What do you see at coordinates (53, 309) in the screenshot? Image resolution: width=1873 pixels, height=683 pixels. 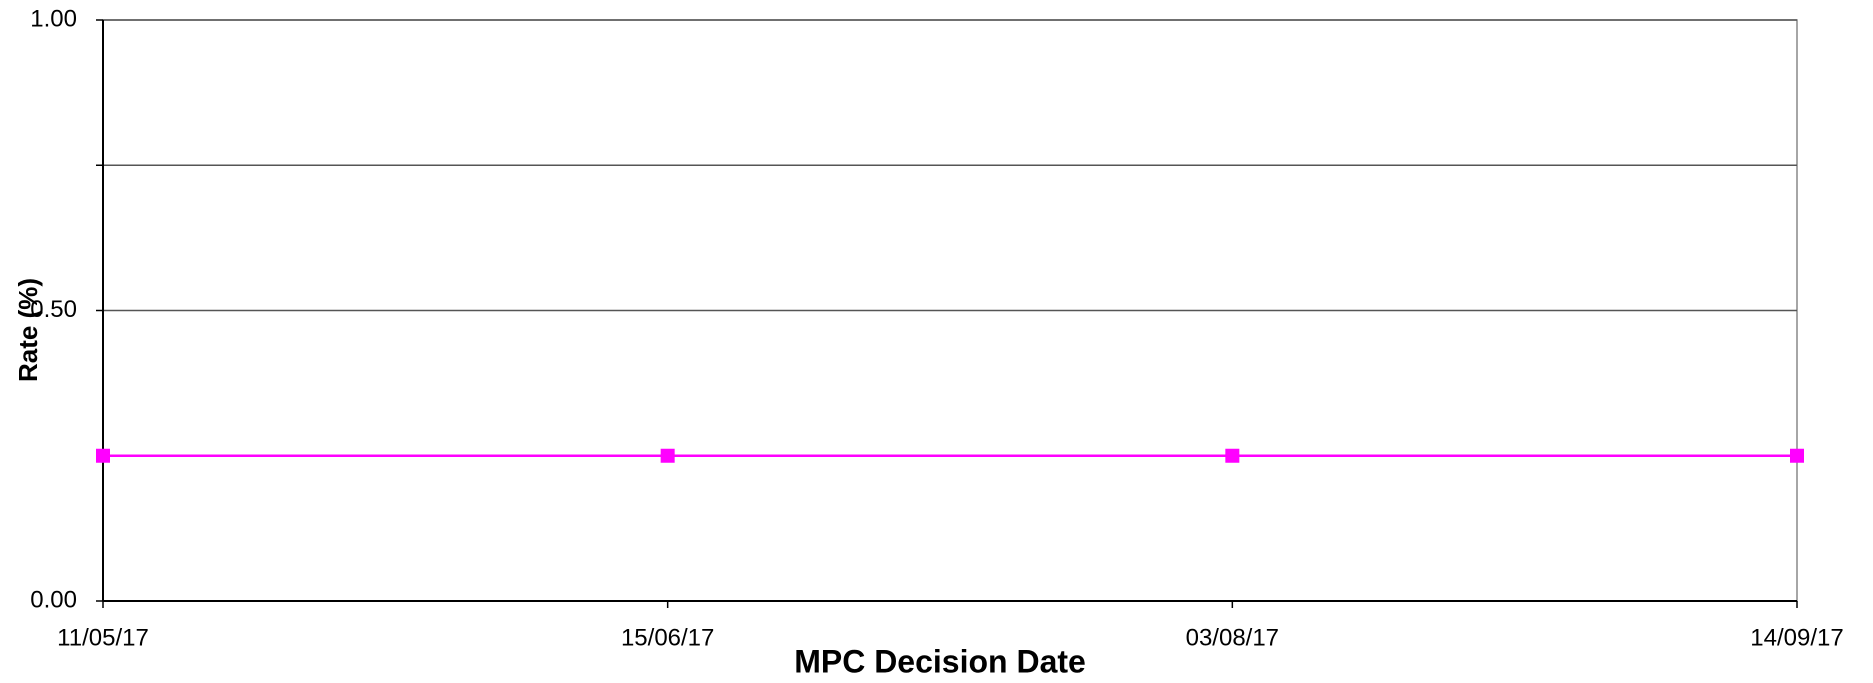 I see `y-tick-label: 0.50` at bounding box center [53, 309].